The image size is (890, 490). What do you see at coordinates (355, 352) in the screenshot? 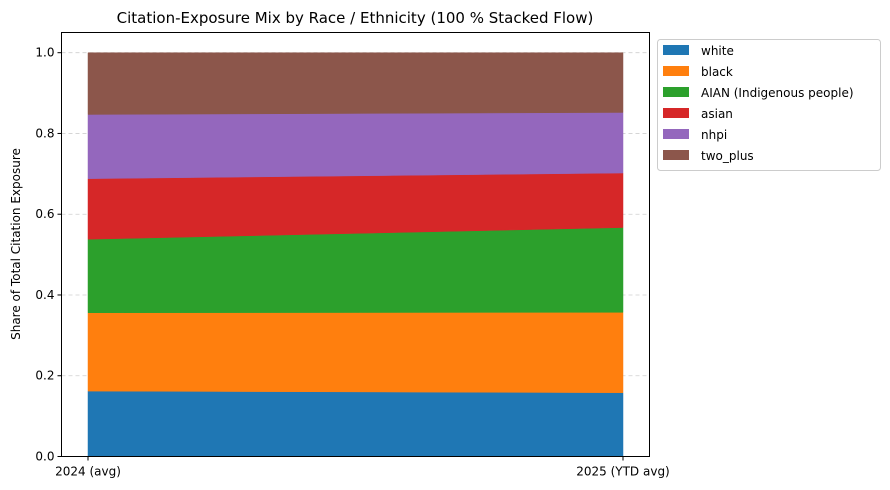
I see `area-black` at bounding box center [355, 352].